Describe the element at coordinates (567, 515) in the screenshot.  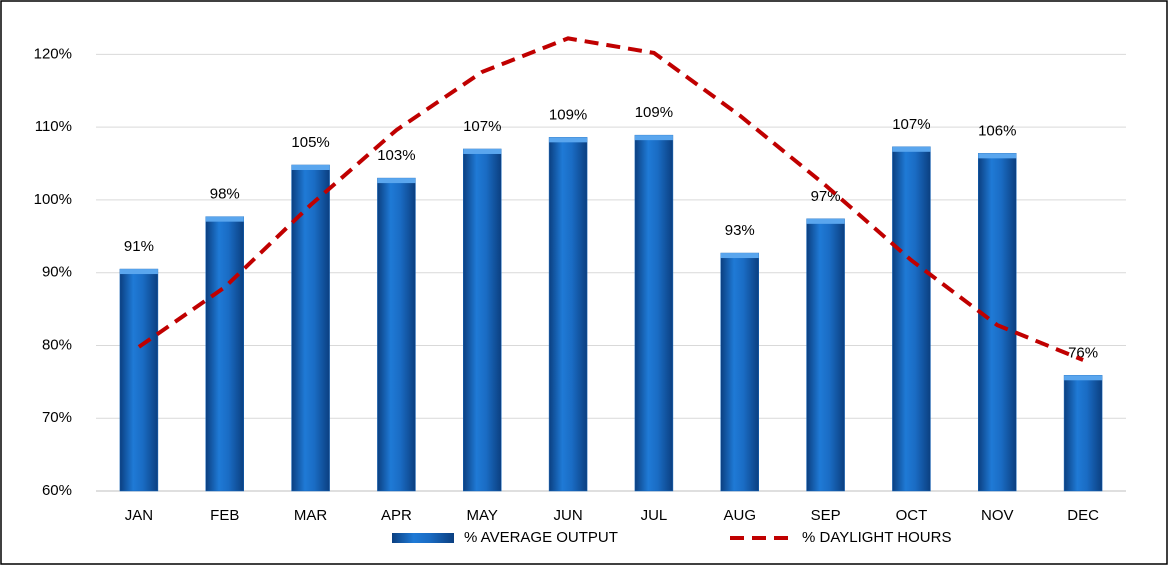
I see `x-tick-label: JUN` at that location.